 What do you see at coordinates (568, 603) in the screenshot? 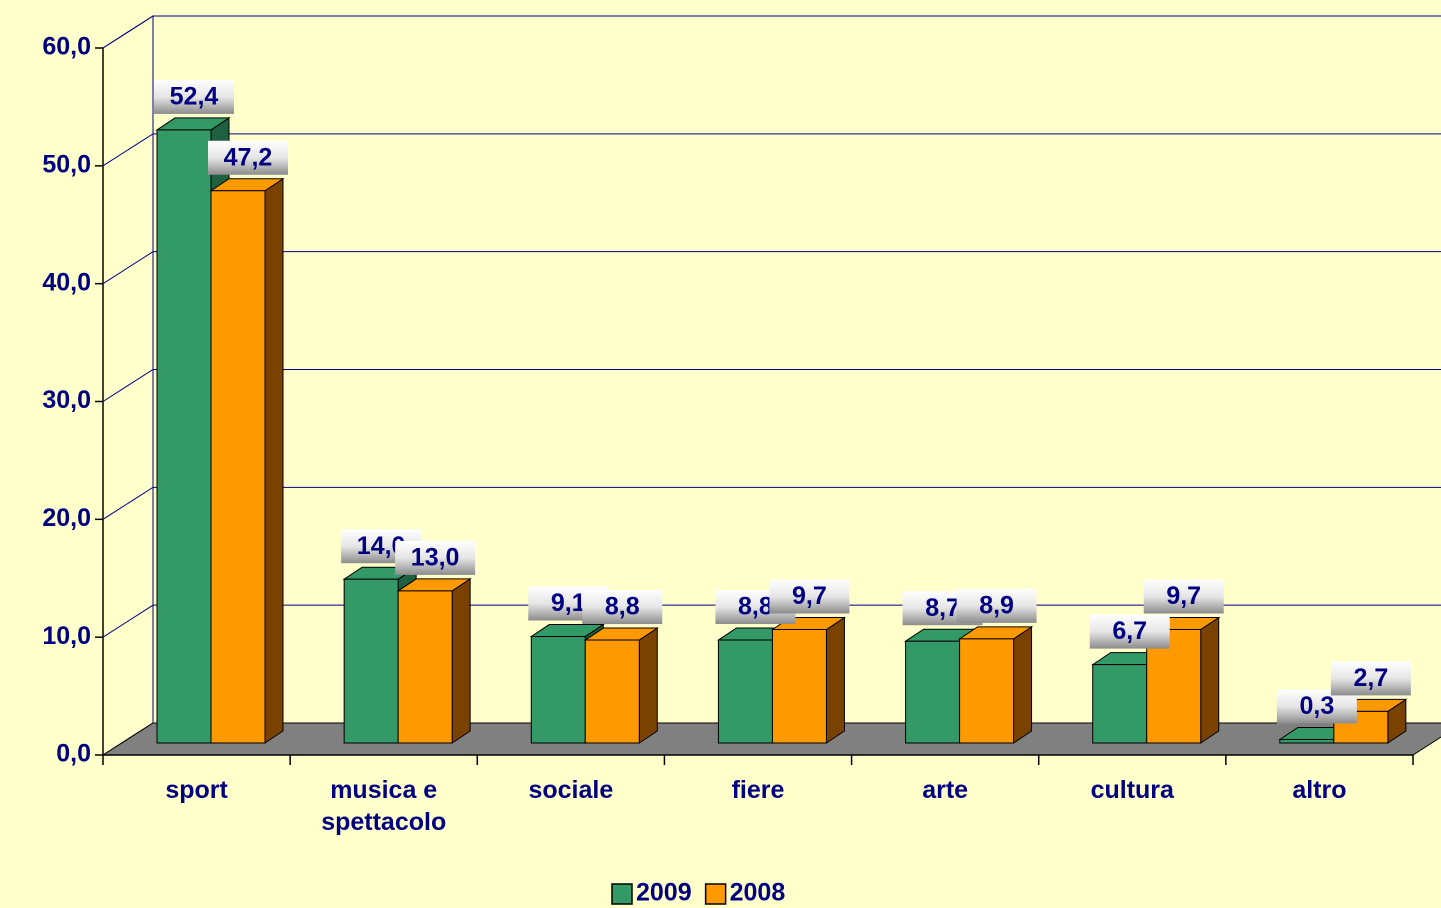
I see `value-label: 9,1` at bounding box center [568, 603].